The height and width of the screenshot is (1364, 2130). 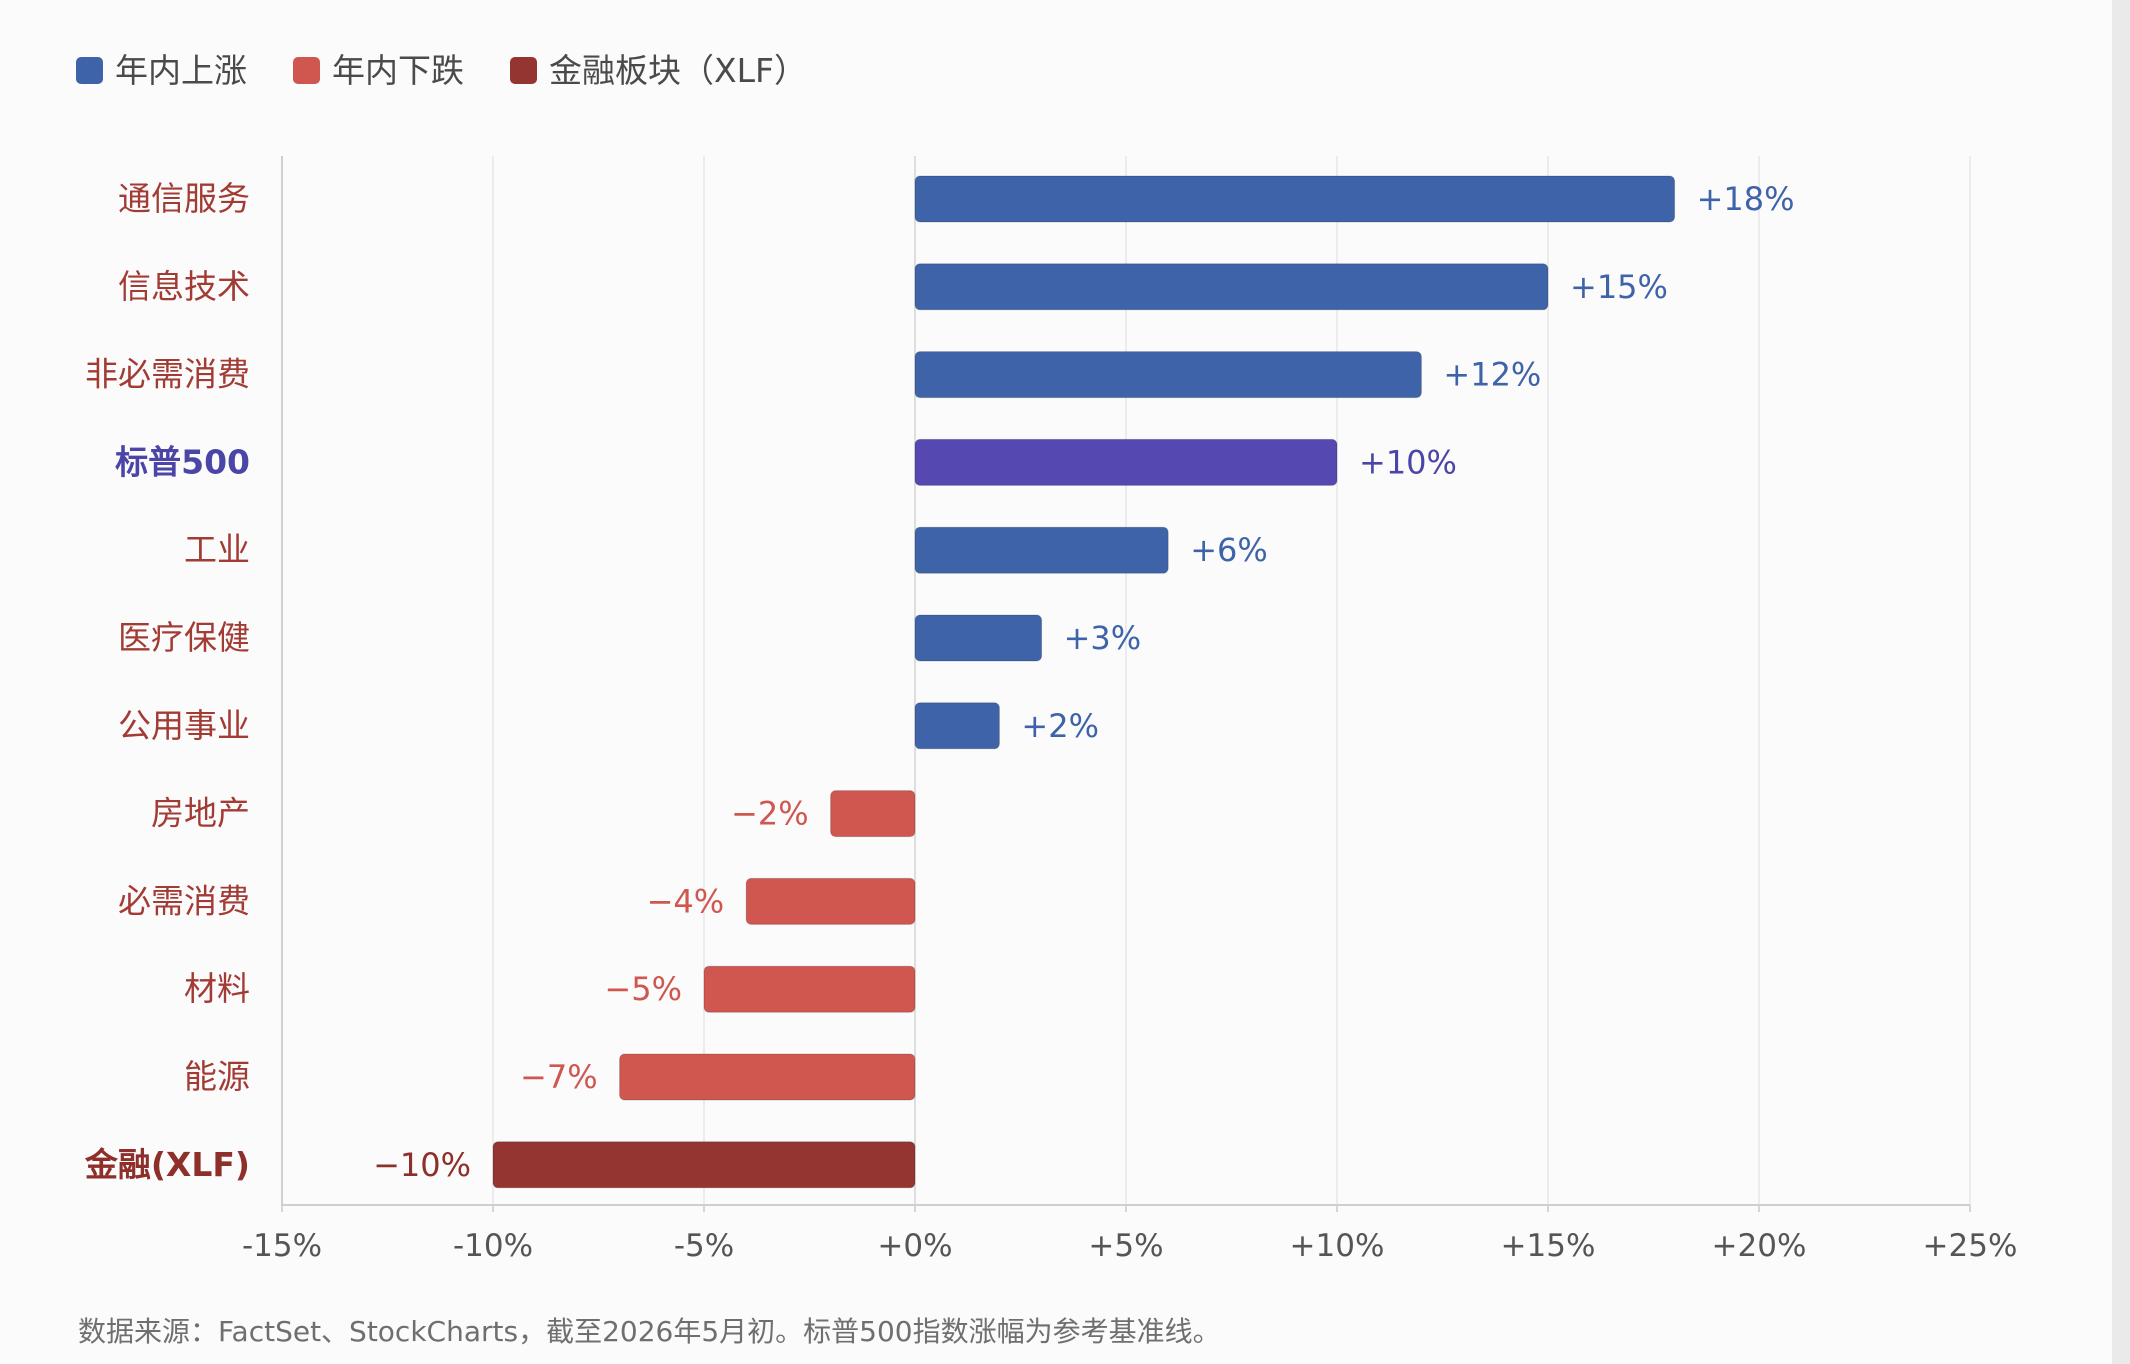 I want to click on category-label: 通信服务, so click(x=184, y=198).